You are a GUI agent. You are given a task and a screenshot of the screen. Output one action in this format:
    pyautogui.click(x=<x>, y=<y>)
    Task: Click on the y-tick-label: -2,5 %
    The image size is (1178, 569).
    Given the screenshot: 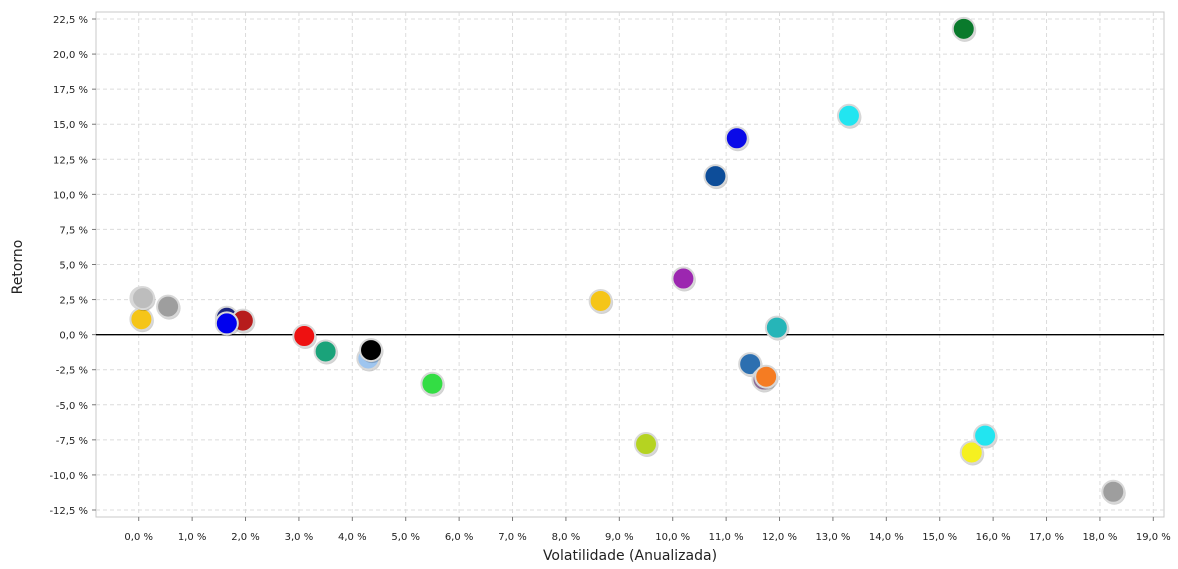 What is the action you would take?
    pyautogui.click(x=72, y=371)
    